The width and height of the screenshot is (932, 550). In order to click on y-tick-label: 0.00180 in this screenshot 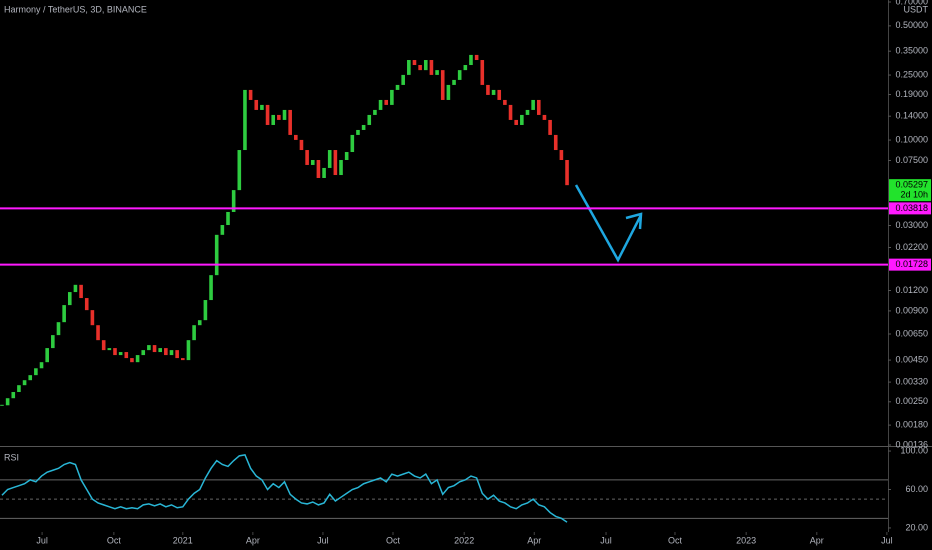, I will do `click(911, 424)`.